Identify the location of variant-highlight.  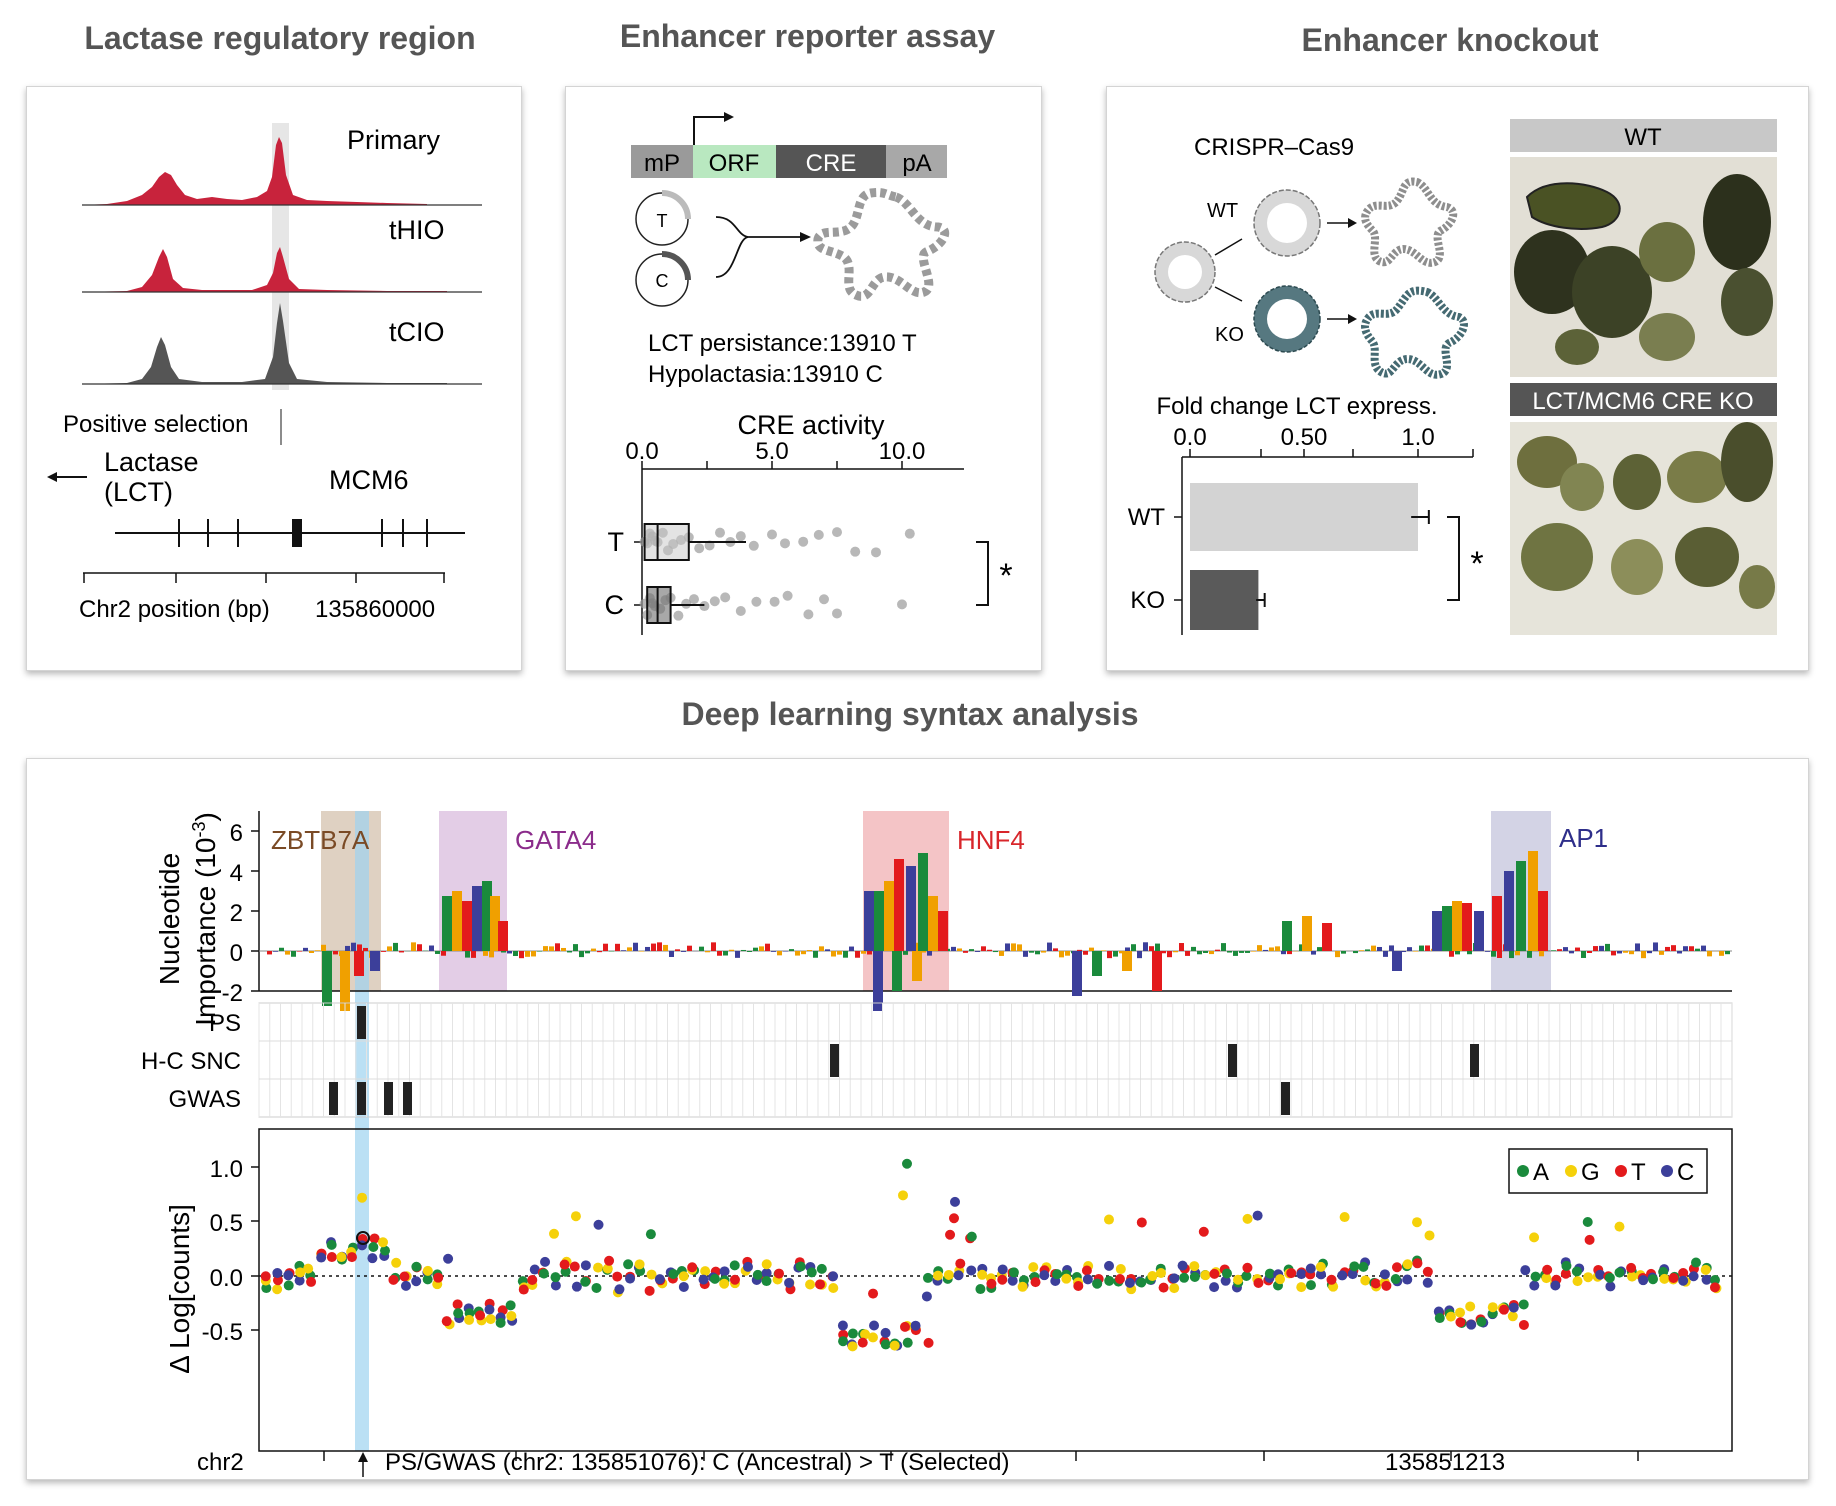
(362, 1131).